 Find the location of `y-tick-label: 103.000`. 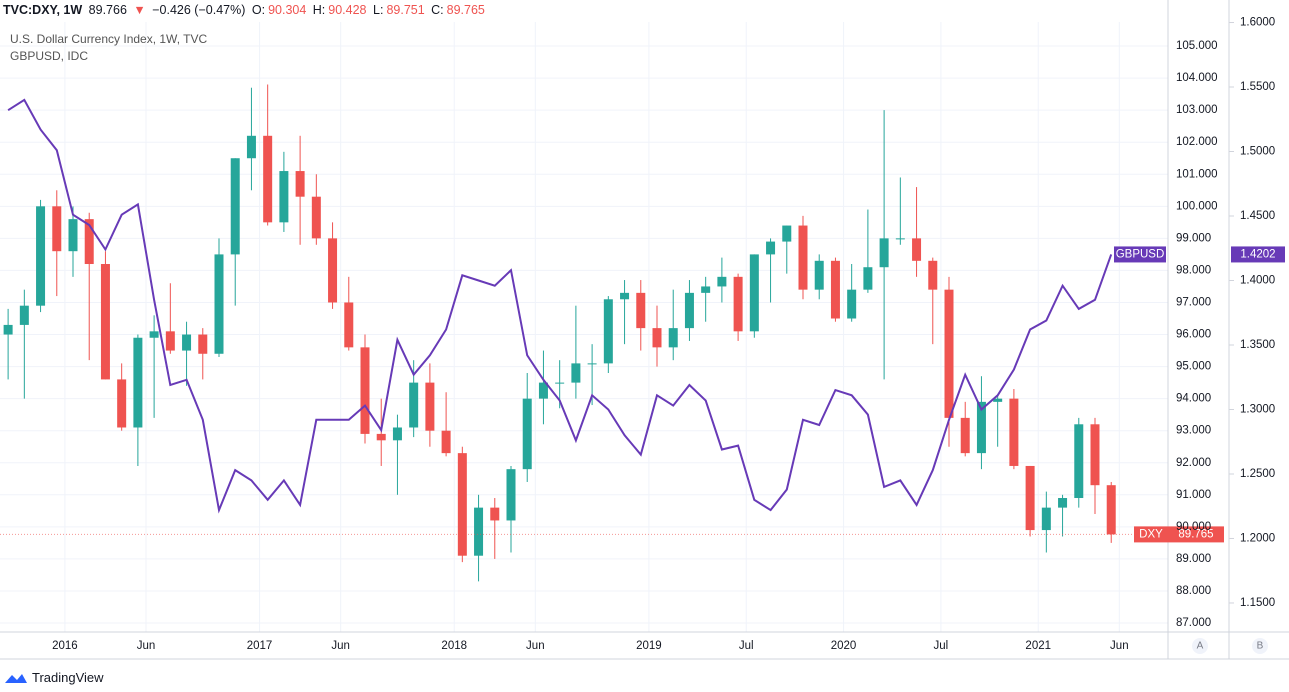

y-tick-label: 103.000 is located at coordinates (1197, 110).